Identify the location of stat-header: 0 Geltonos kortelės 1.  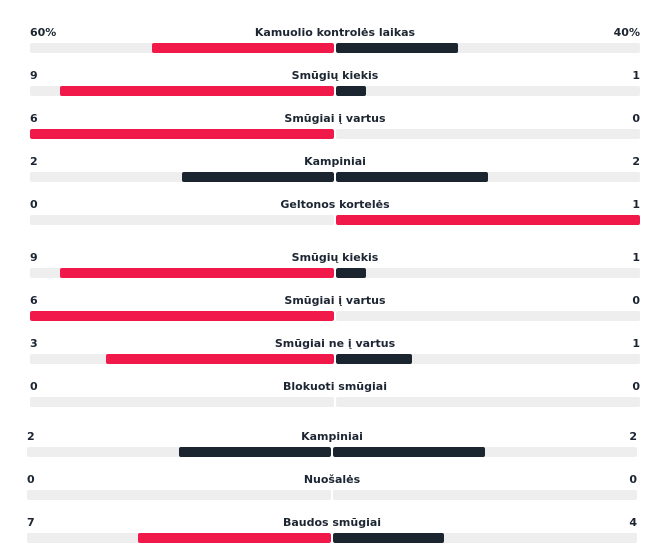
(335, 205).